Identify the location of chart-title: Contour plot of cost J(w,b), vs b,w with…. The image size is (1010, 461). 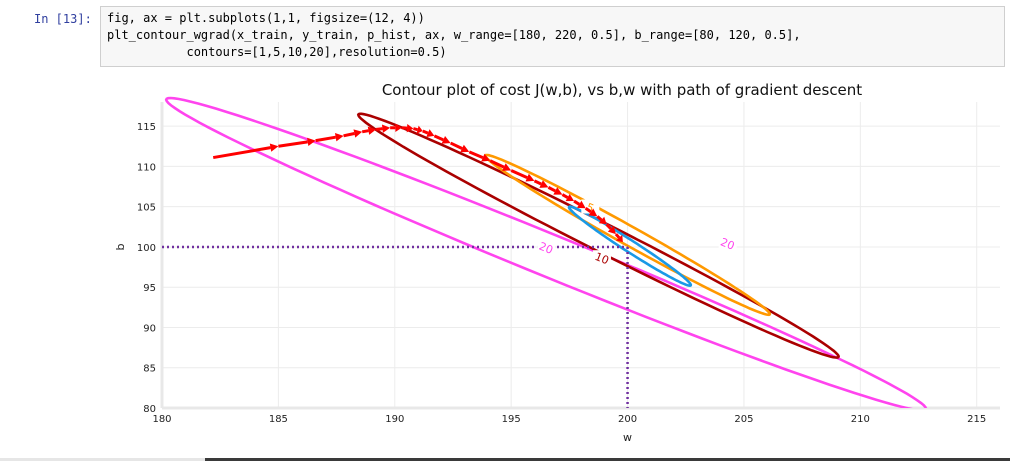
(622, 90).